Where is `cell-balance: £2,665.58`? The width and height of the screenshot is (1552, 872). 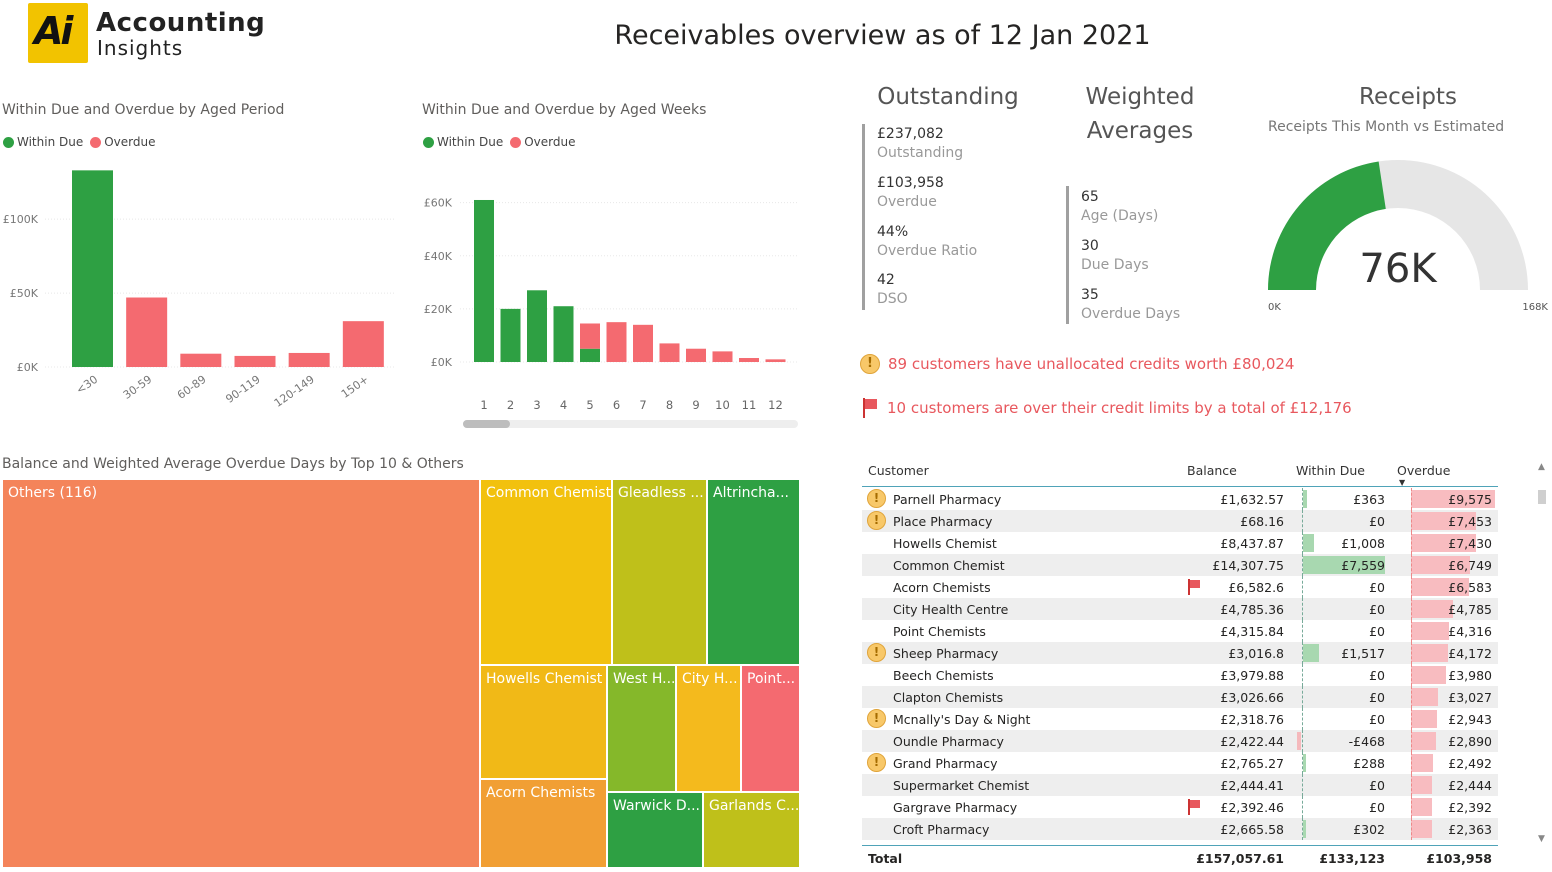
cell-balance: £2,665.58 is located at coordinates (1252, 829).